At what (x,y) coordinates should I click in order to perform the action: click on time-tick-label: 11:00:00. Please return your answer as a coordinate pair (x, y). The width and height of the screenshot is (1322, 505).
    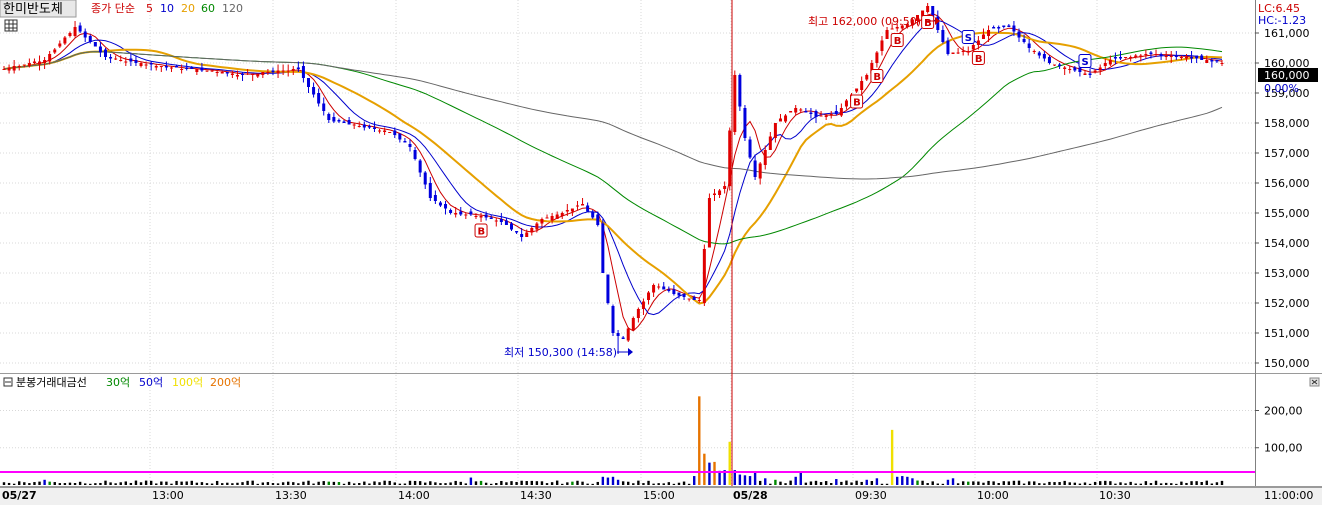
    Looking at the image, I should click on (1288, 495).